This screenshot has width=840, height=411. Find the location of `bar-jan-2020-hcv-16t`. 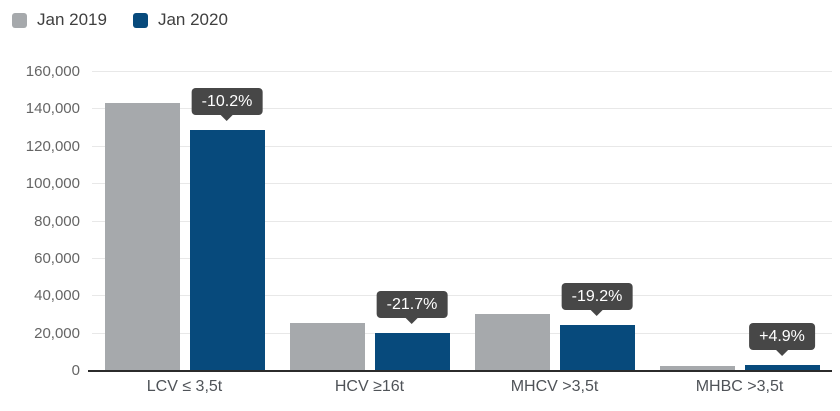

bar-jan-2020-hcv-16t is located at coordinates (412, 352).